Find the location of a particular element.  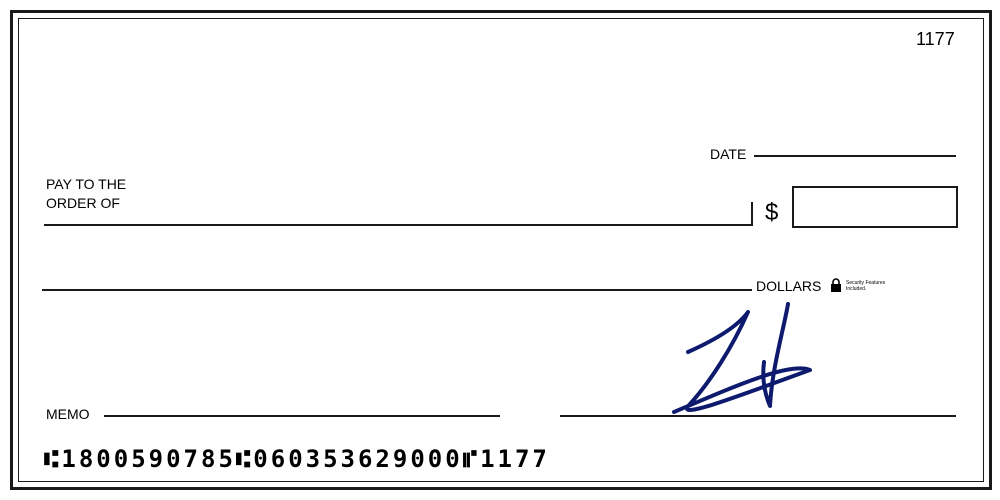

payee-line-end-tick is located at coordinates (752, 214).